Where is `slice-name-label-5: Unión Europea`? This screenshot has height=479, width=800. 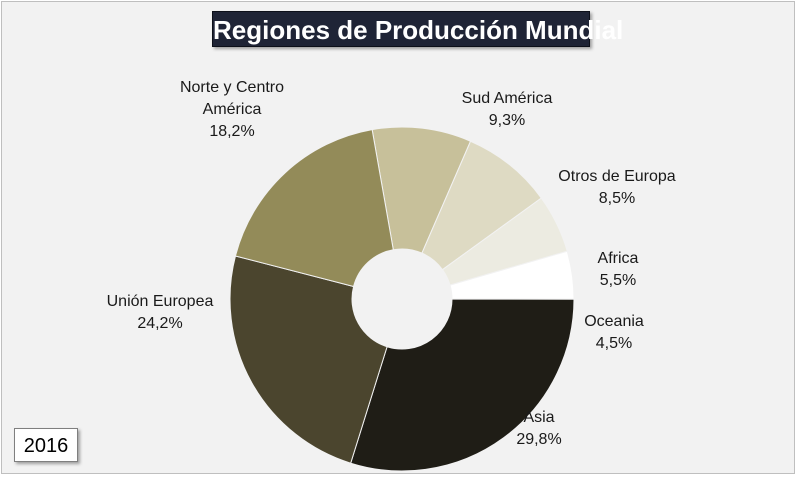
slice-name-label-5: Unión Europea is located at coordinates (160, 301).